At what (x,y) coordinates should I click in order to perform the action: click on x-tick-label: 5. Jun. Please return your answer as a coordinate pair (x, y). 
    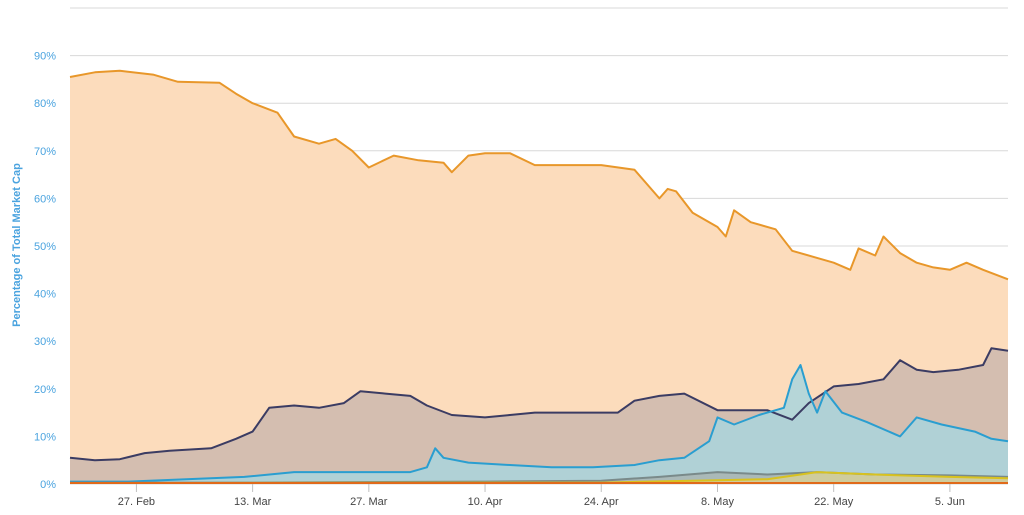
    Looking at the image, I should click on (950, 502).